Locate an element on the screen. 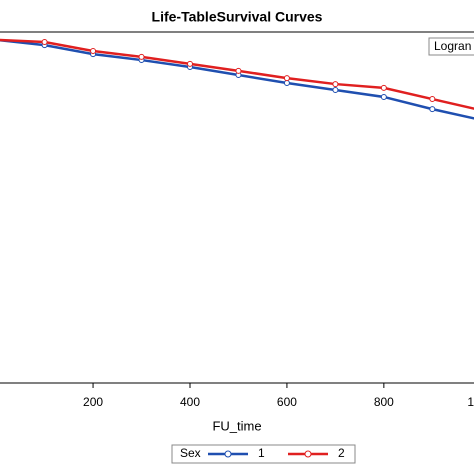 This screenshot has height=474, width=474. legend-box is located at coordinates (263, 454).